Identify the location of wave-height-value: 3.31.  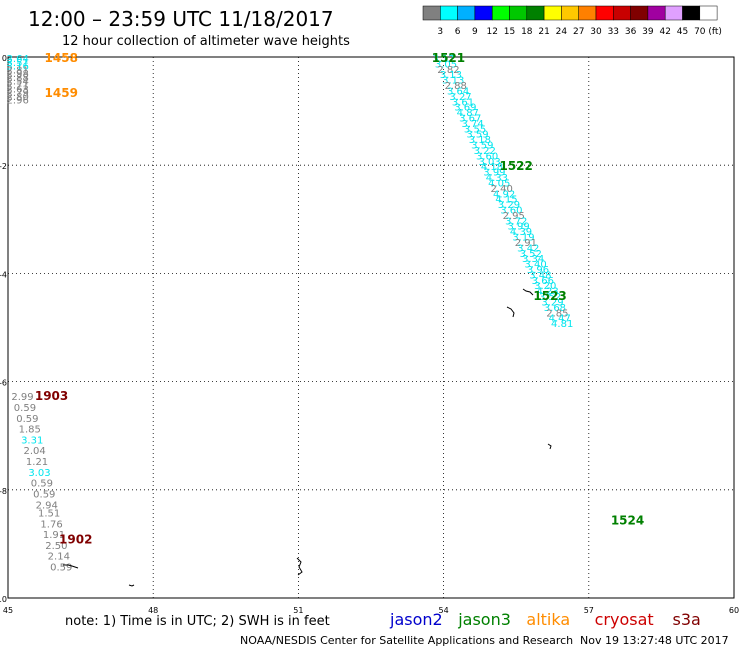
(32, 440).